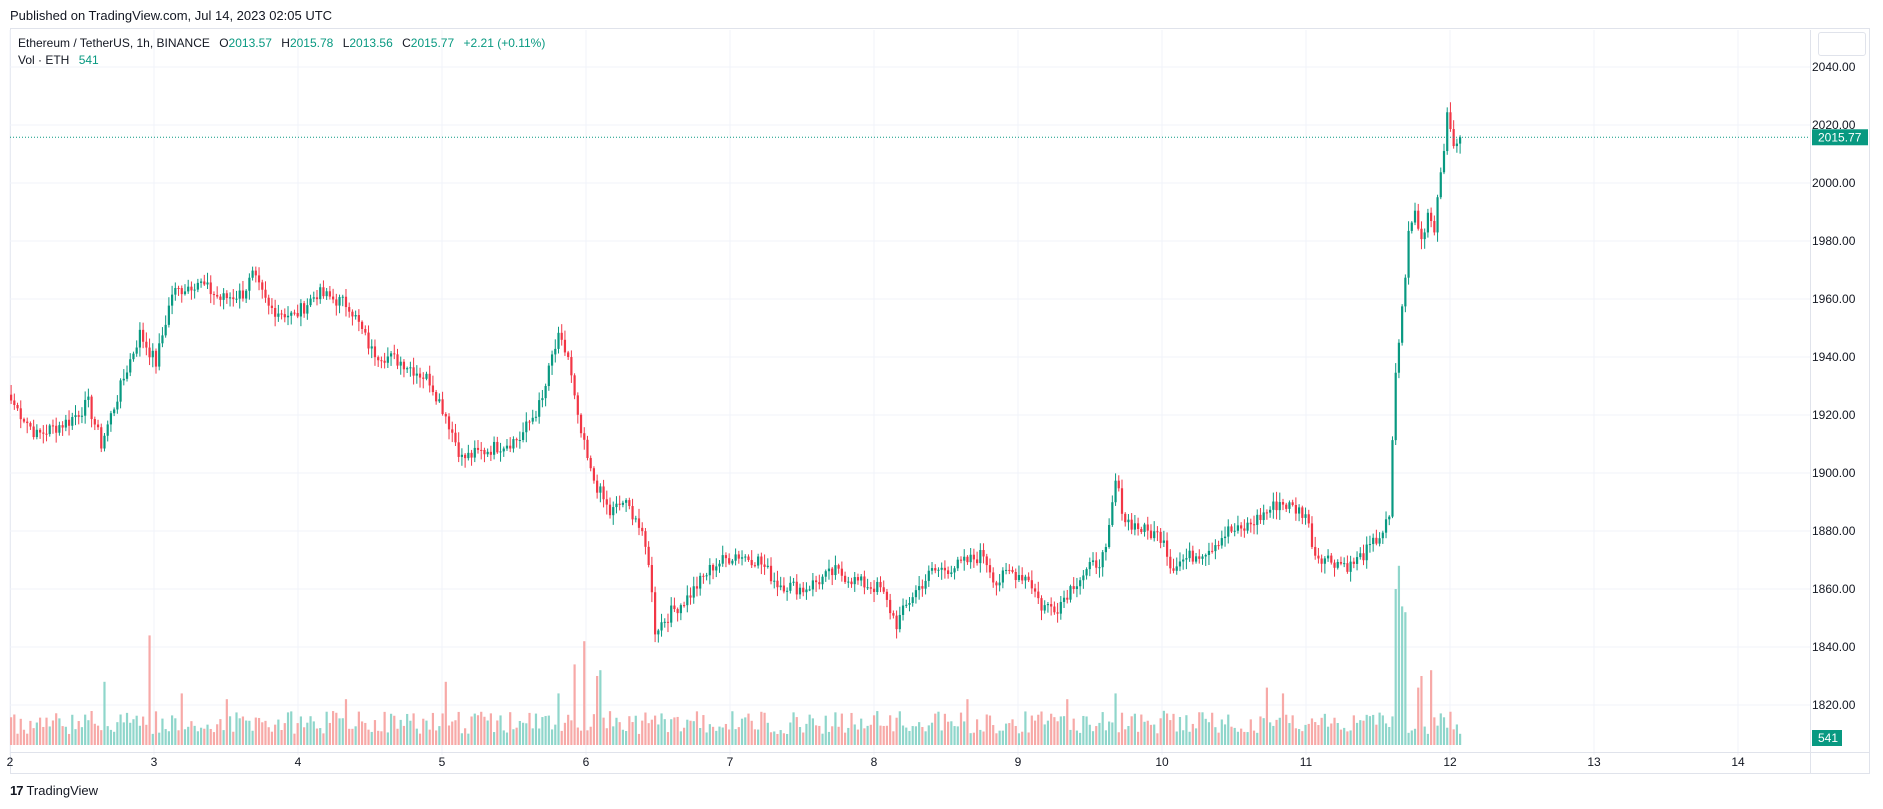 The height and width of the screenshot is (809, 1883). I want to click on y-tick-label: 1860.00, so click(1834, 589).